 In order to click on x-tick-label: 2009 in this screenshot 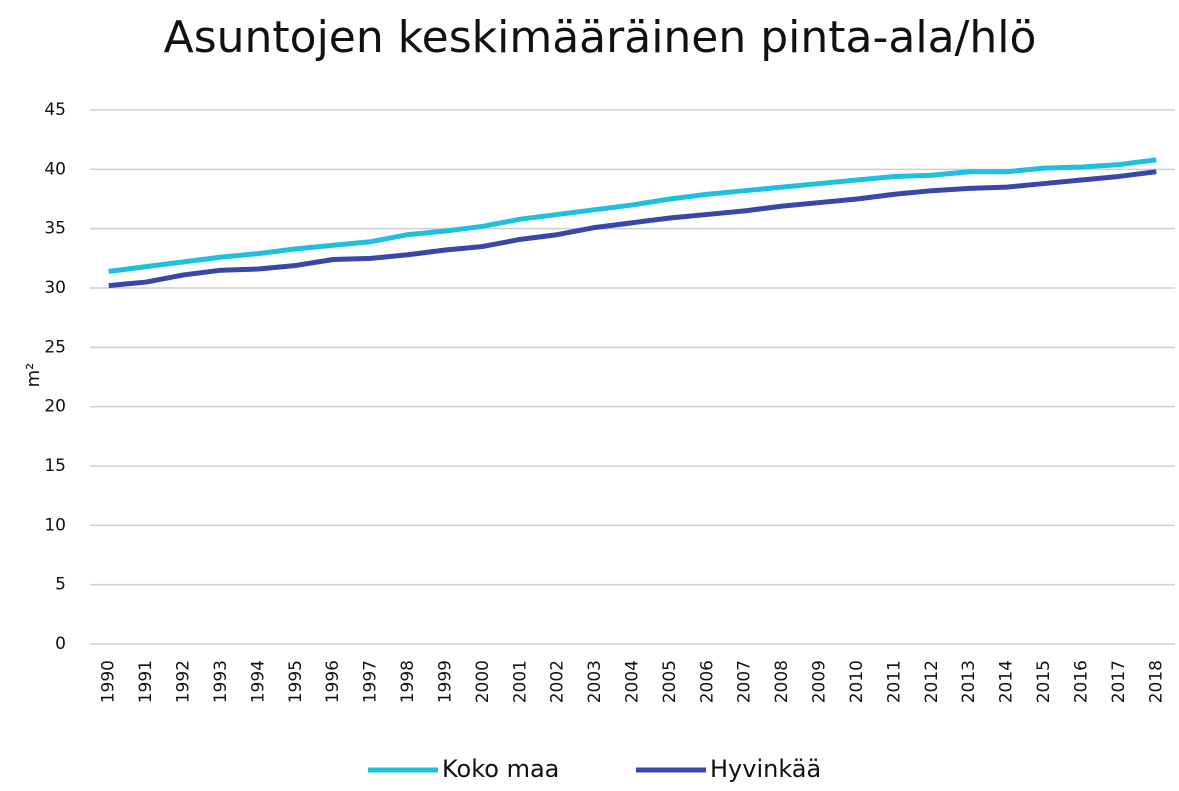, I will do `click(820, 681)`.